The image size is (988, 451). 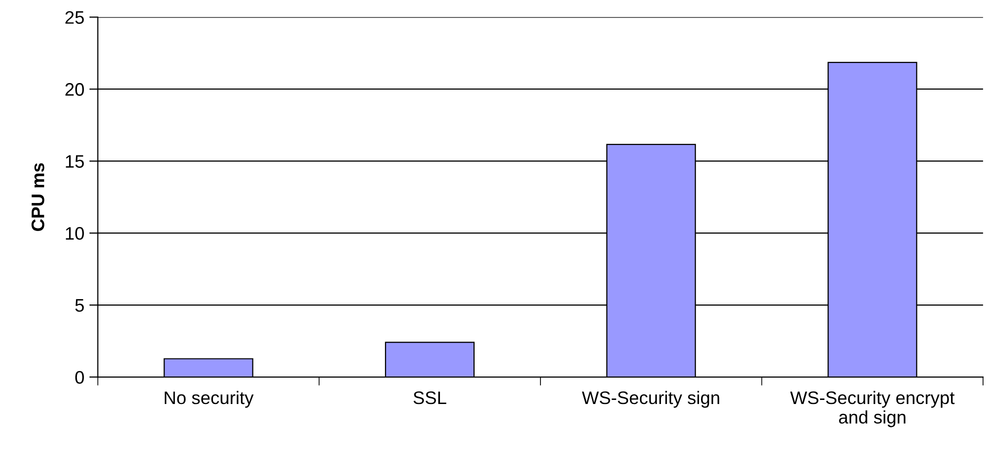 I want to click on y-tick-label: 20, so click(x=74, y=89).